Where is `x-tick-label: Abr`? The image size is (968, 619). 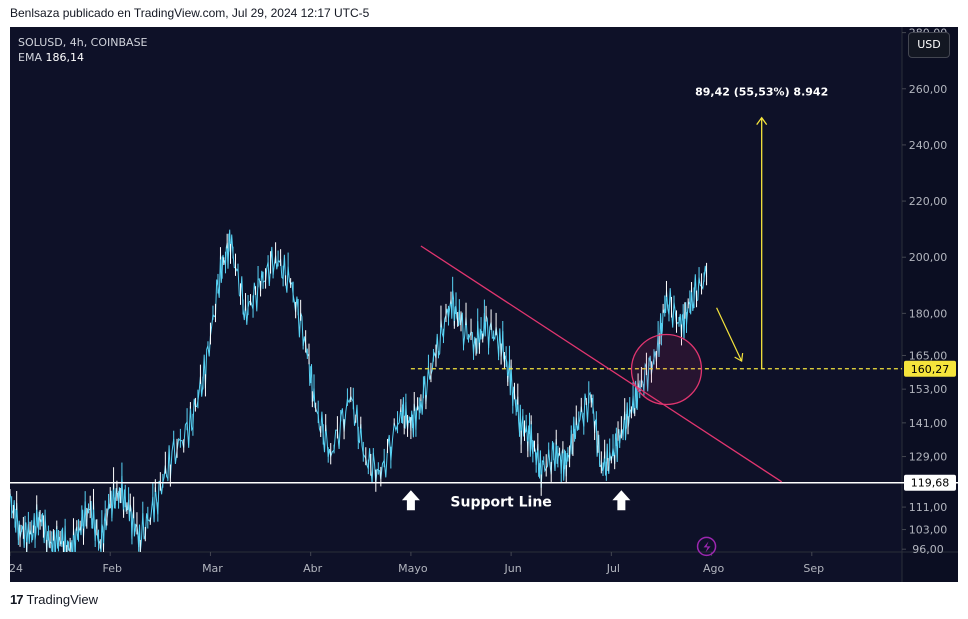
x-tick-label: Abr is located at coordinates (313, 568).